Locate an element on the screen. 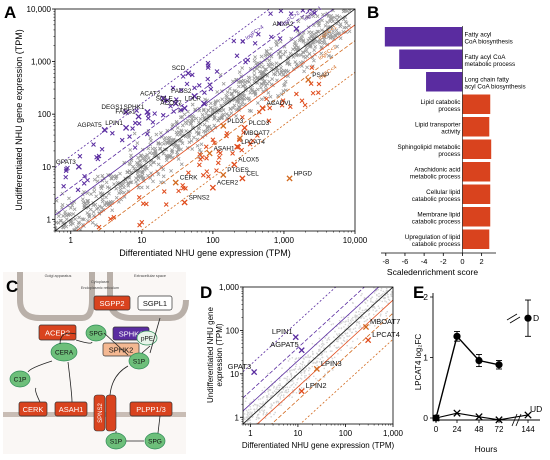  reference-line is located at coordinates (346, 381).